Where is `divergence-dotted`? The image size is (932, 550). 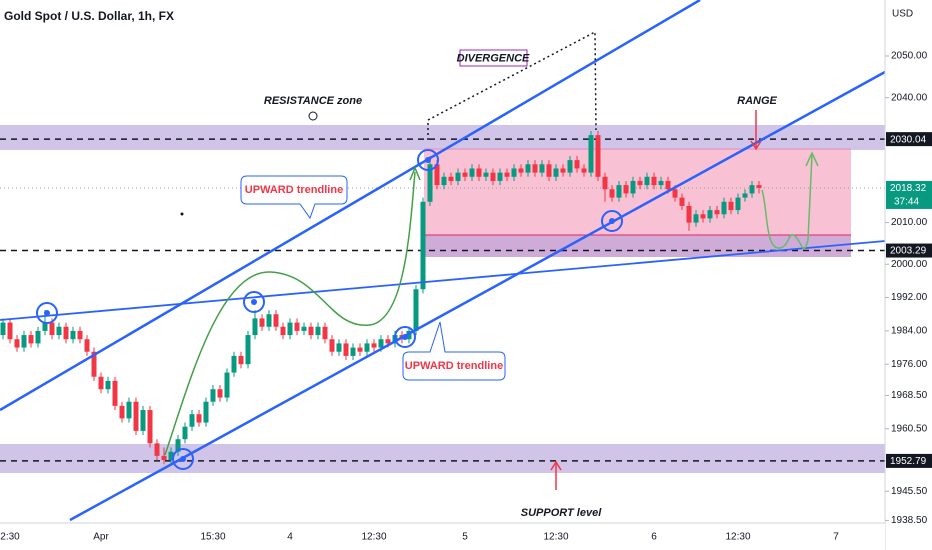 divergence-dotted is located at coordinates (512, 85).